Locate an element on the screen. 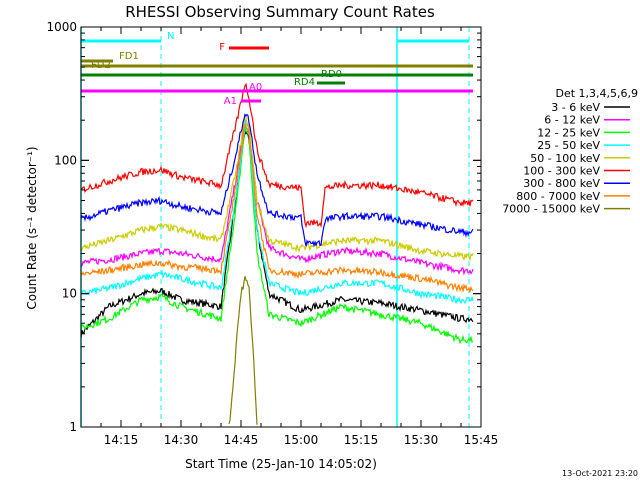  y-tick-label: 1000 is located at coordinates (61, 27).